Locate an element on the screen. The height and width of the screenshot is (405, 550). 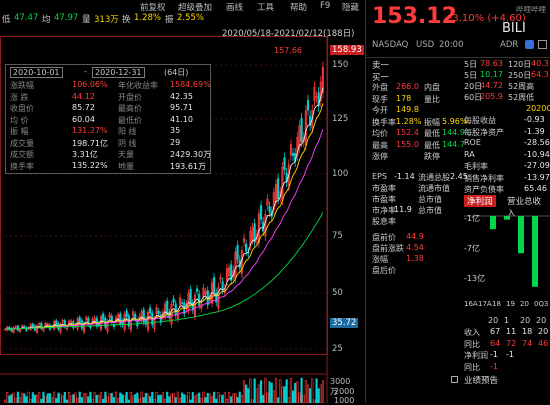
profit-axis-tick: -13亿 is located at coordinates (475, 278).